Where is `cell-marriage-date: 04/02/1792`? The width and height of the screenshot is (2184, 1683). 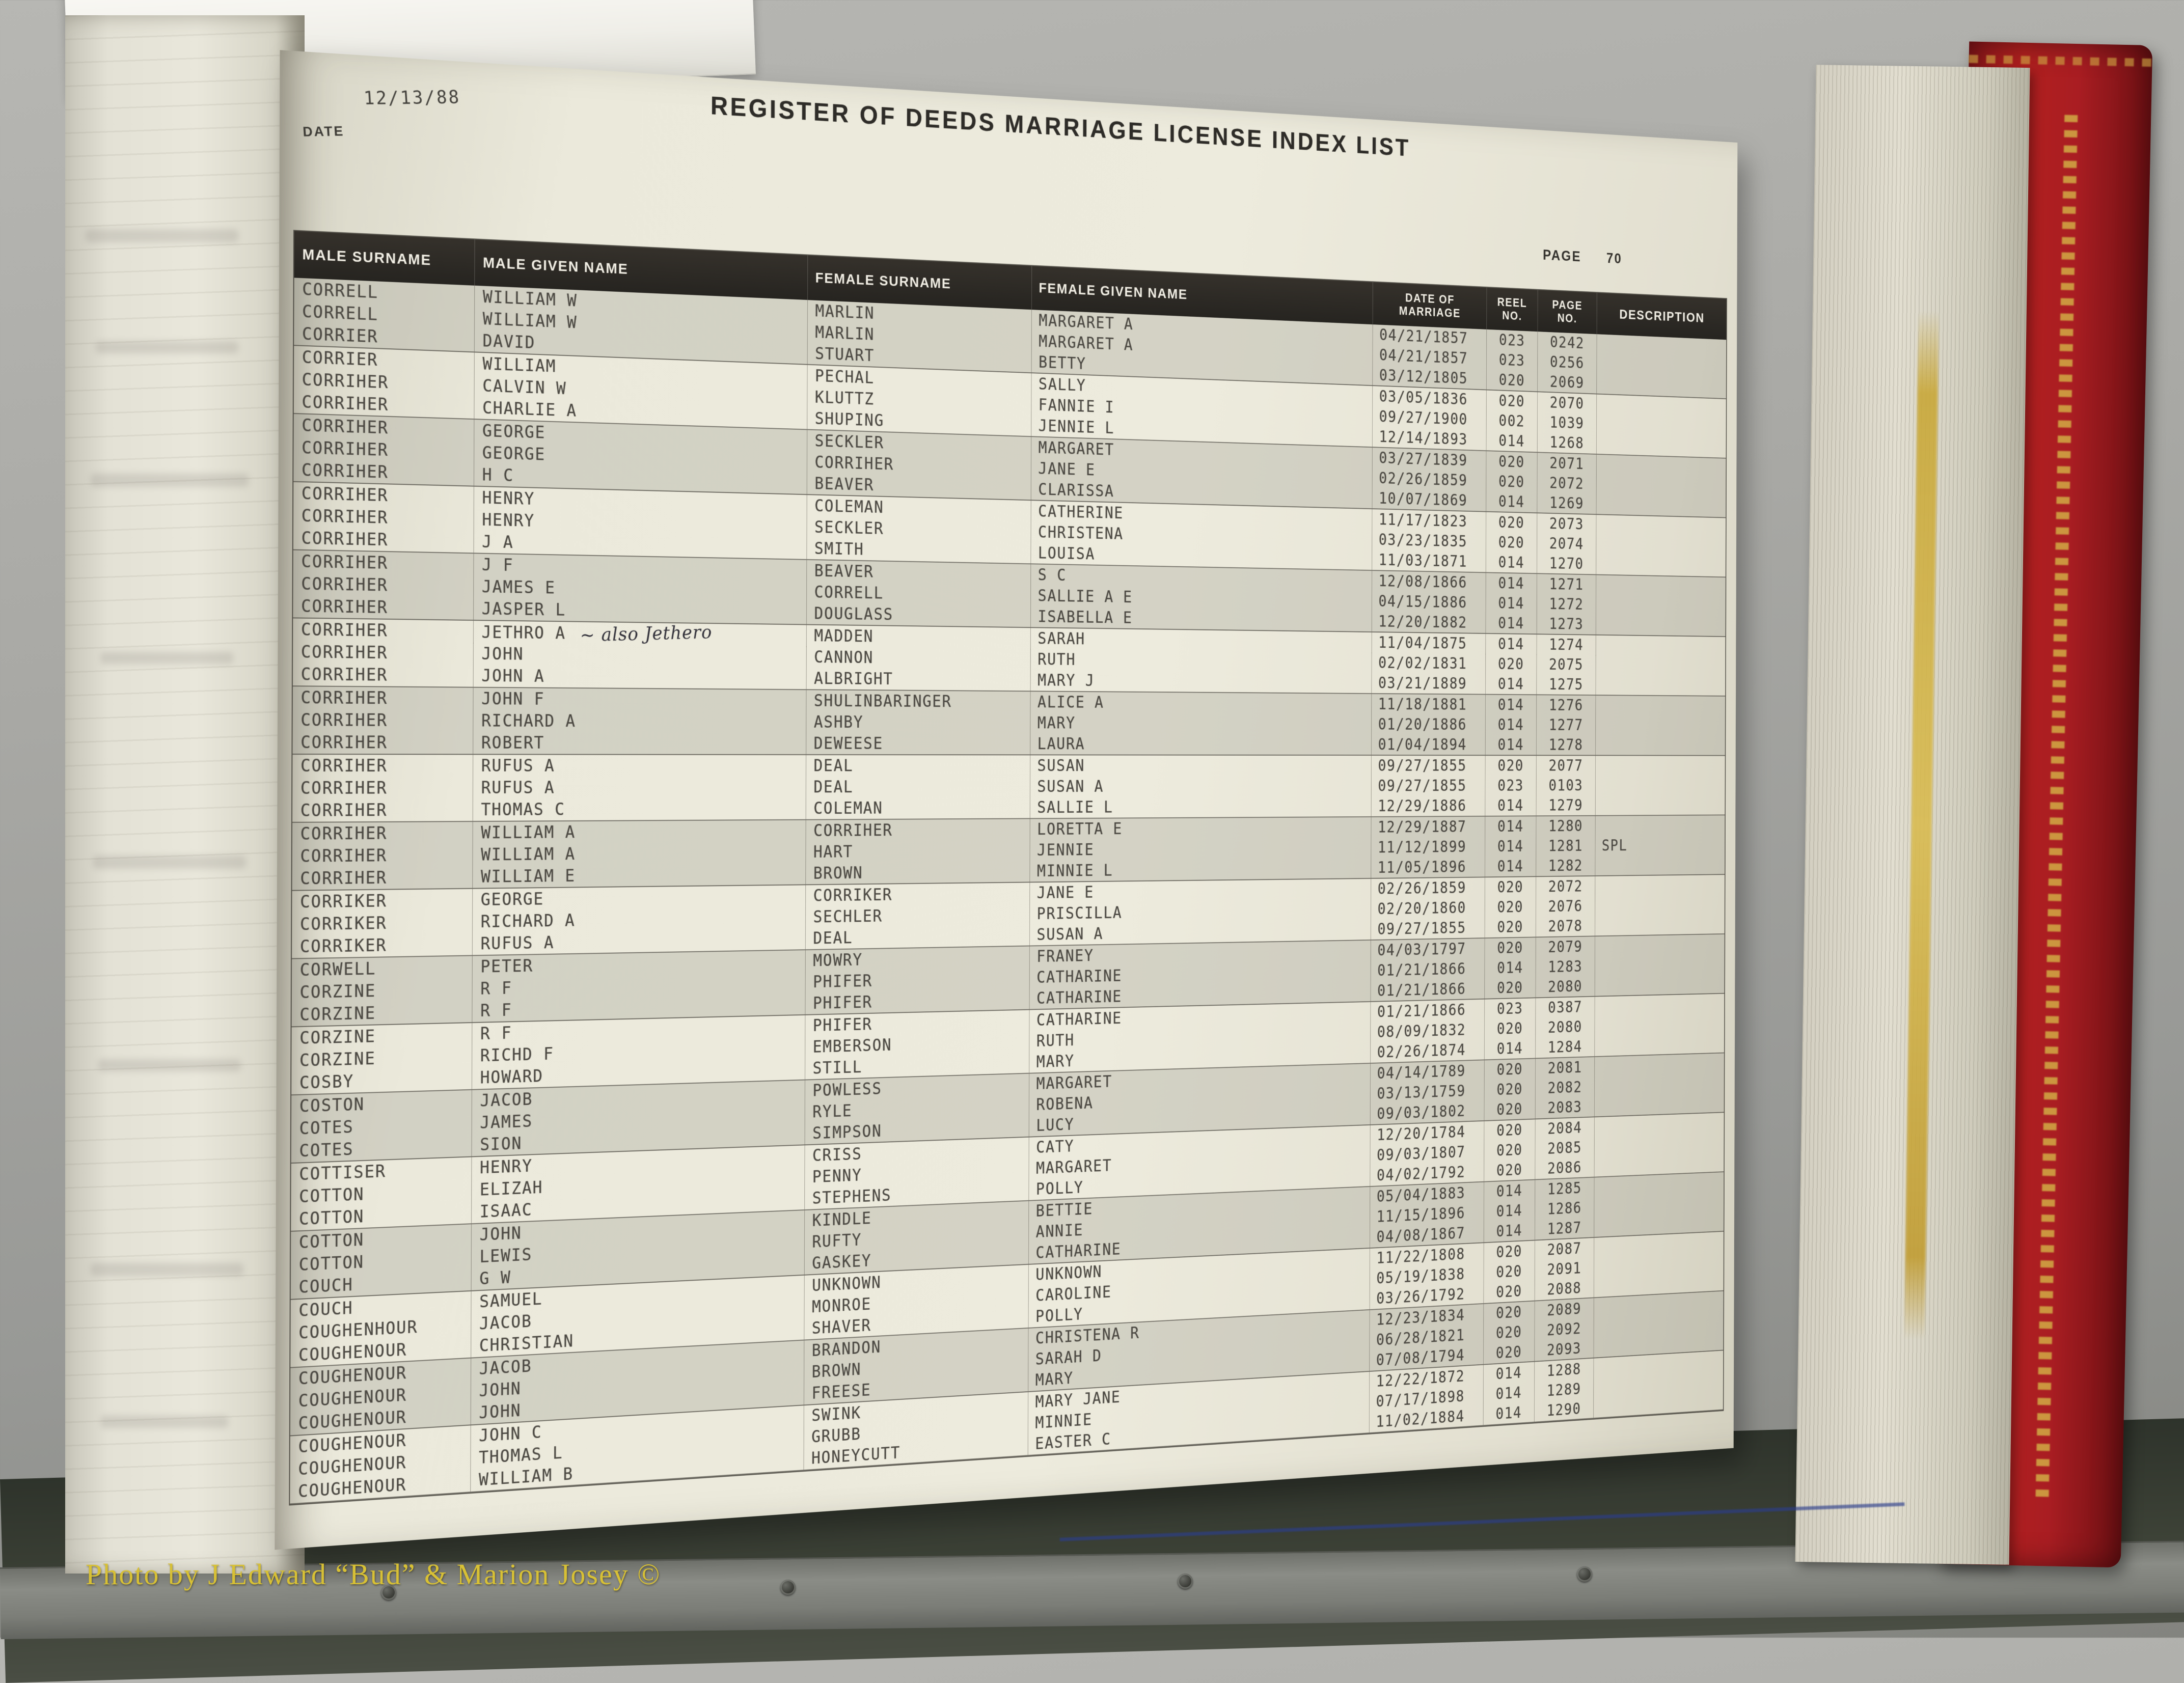 cell-marriage-date: 04/02/1792 is located at coordinates (1427, 1174).